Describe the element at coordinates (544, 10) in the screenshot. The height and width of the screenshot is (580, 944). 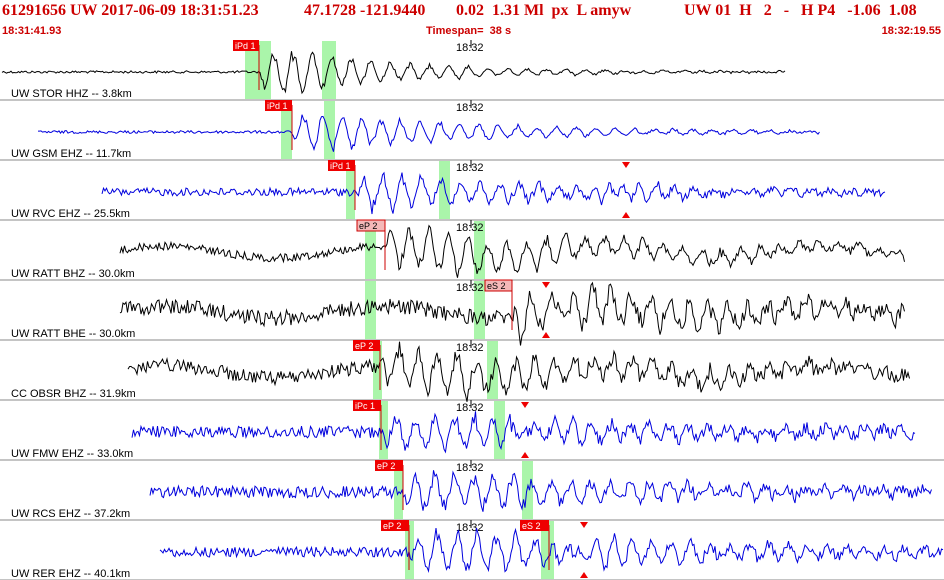
I see `event-magnitude: 0.02 1.31 Ml px L amyw` at that location.